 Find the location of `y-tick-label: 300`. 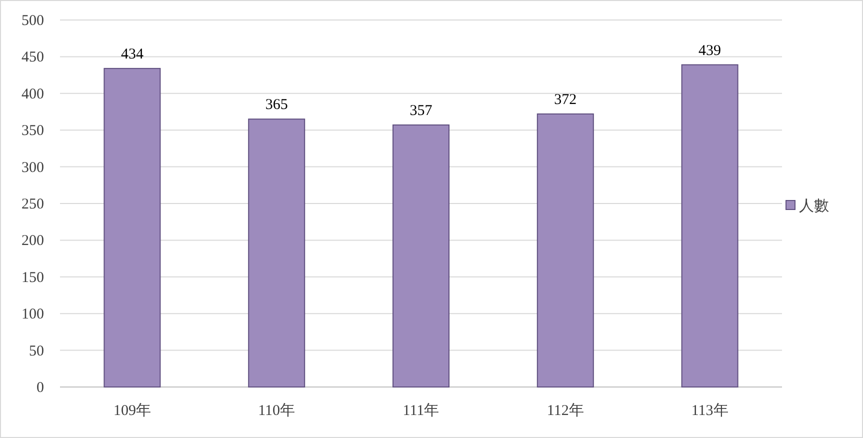

y-tick-label: 300 is located at coordinates (33, 168).